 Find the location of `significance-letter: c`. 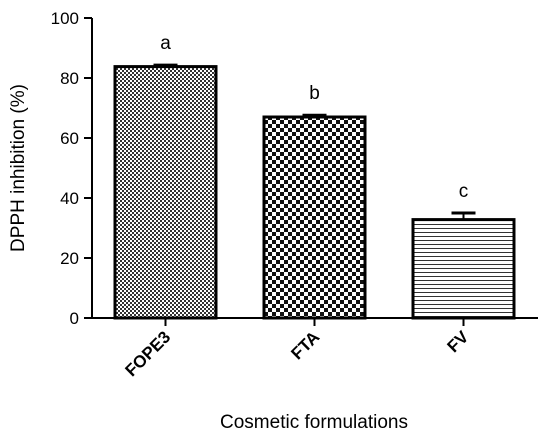

significance-letter: c is located at coordinates (464, 191).